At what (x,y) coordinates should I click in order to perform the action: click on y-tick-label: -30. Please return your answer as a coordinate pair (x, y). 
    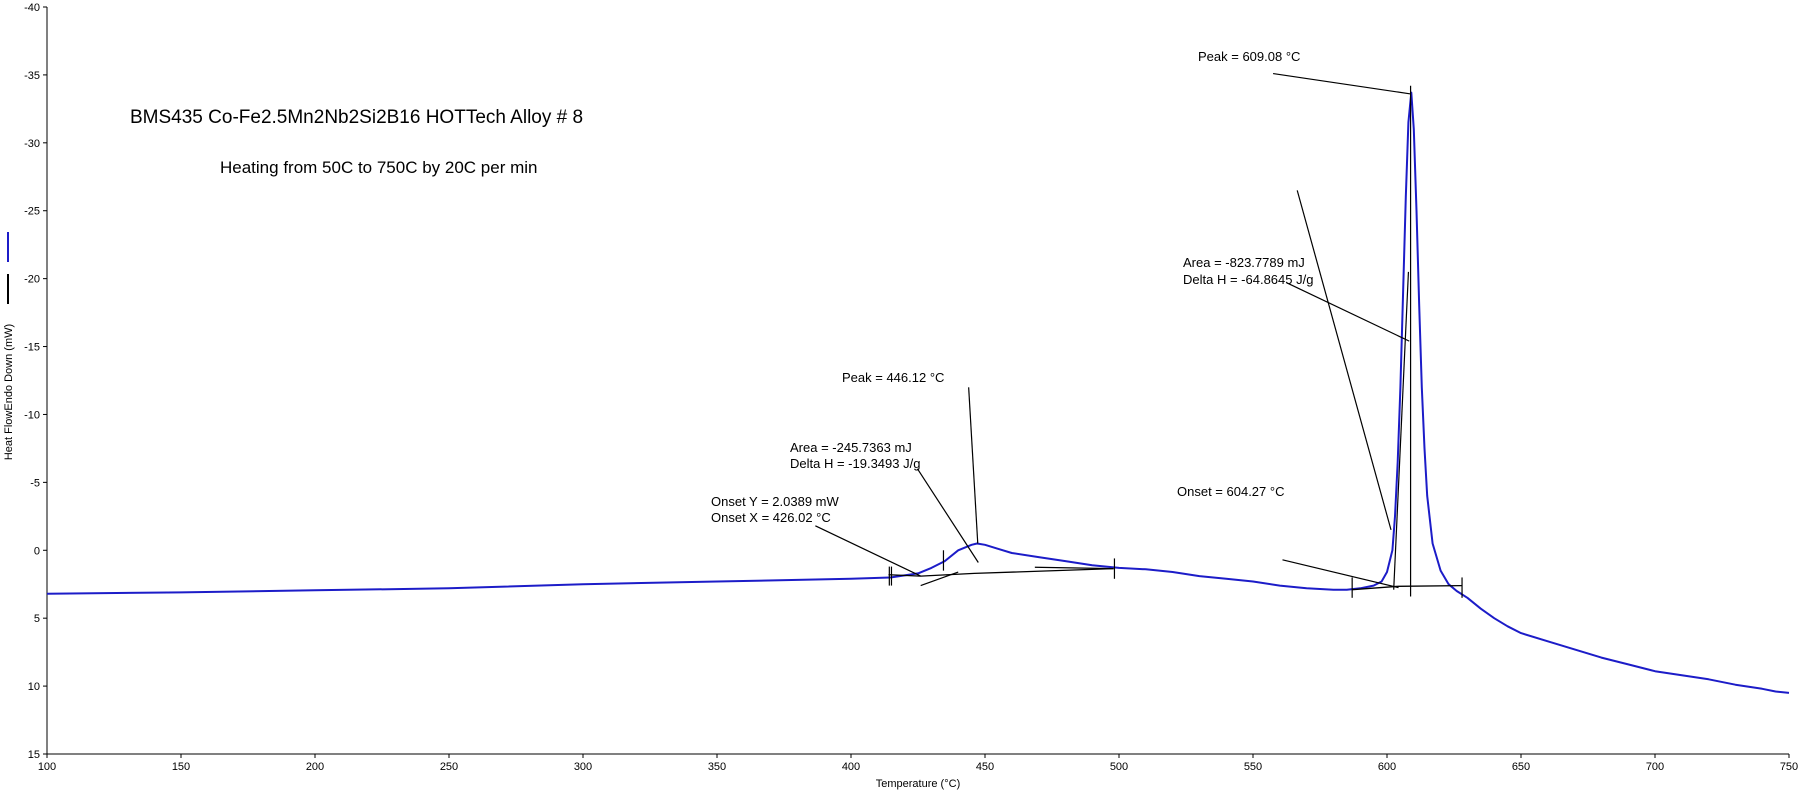
    Looking at the image, I should click on (32, 144).